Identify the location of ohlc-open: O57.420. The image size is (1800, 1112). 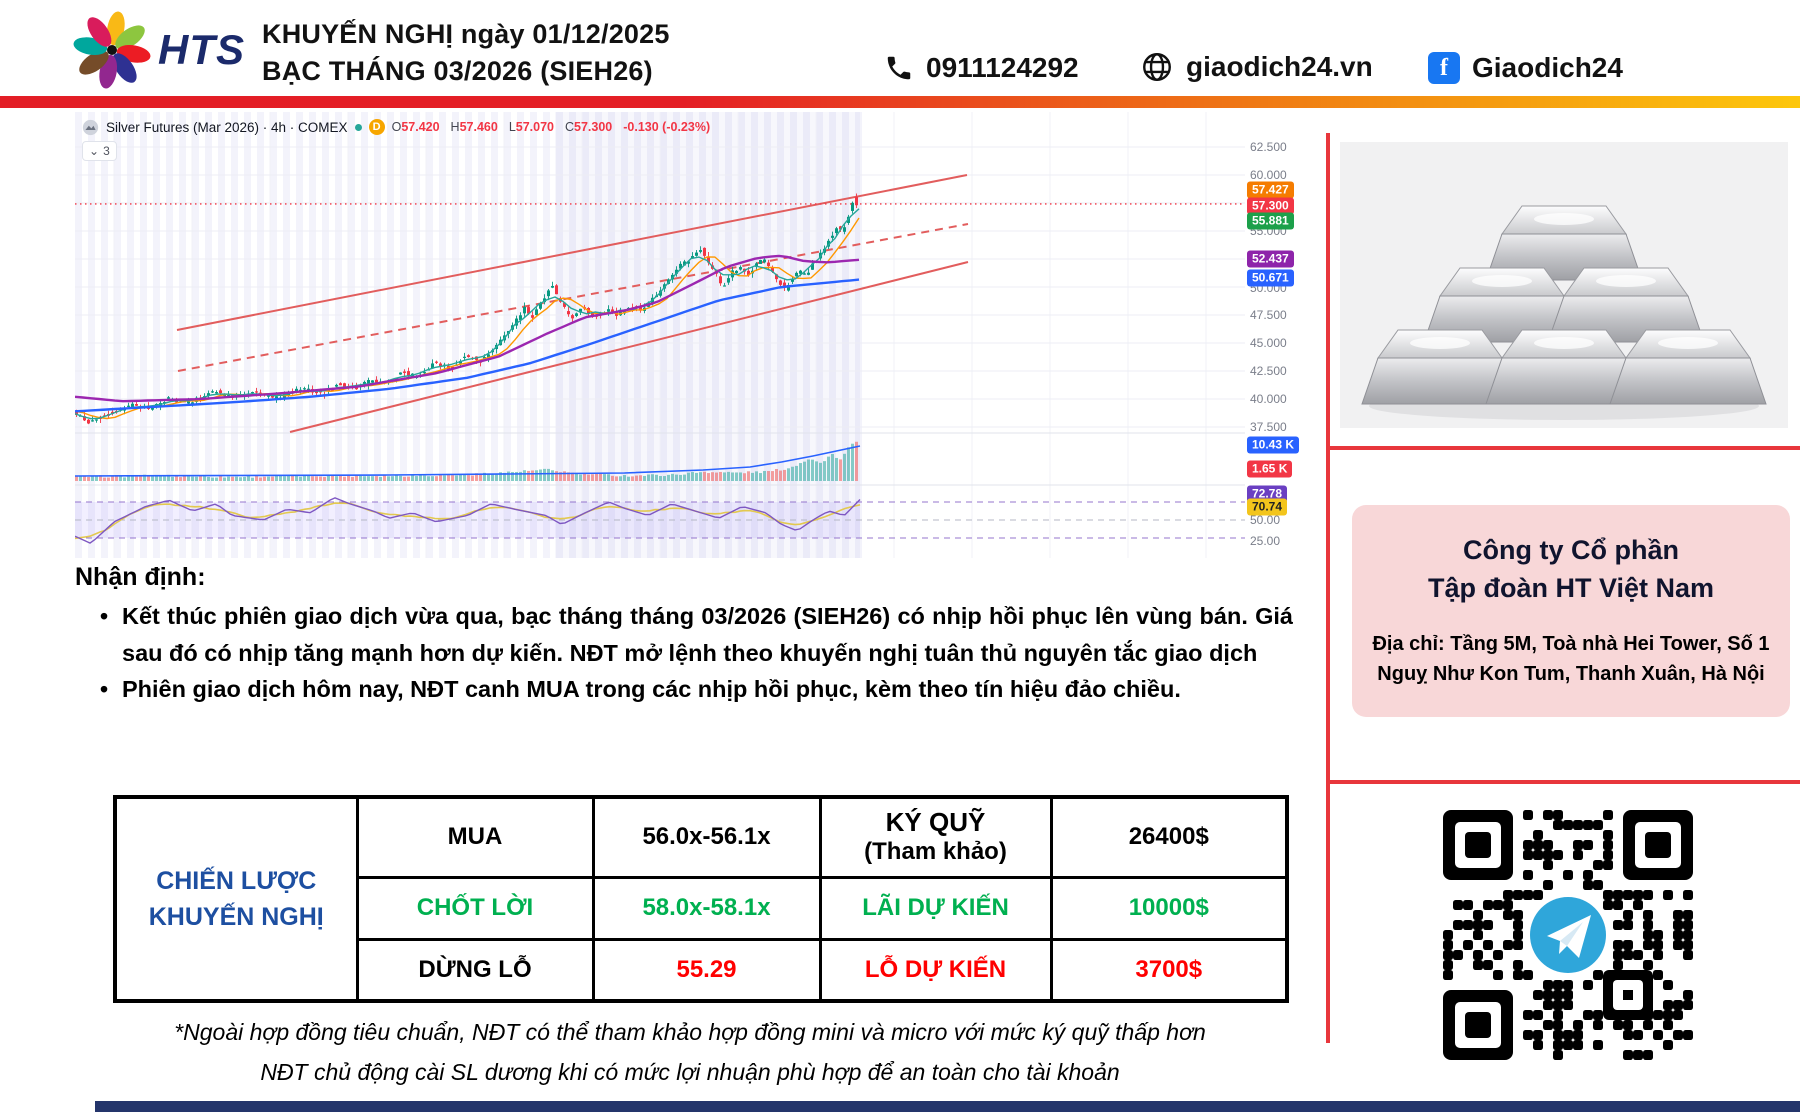
(415, 127).